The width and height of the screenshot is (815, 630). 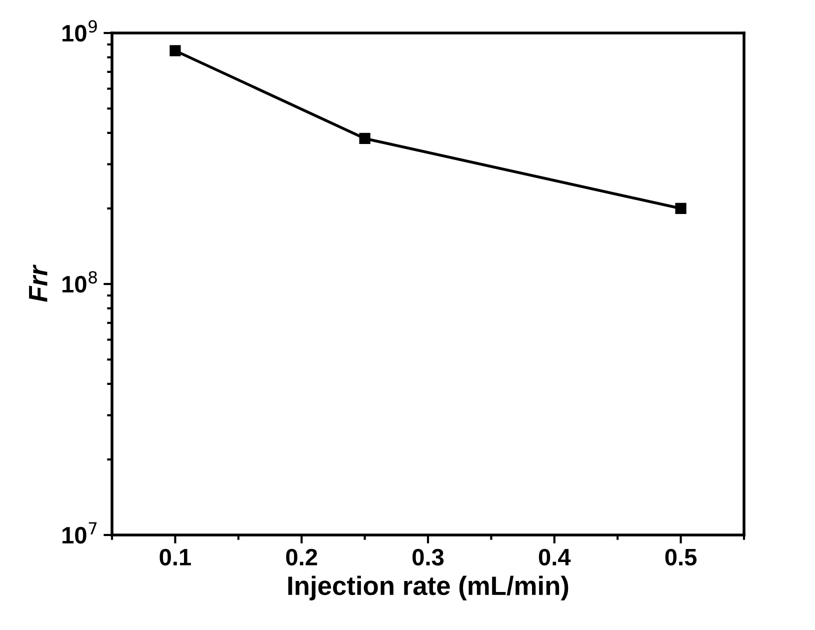 What do you see at coordinates (428, 557) in the screenshot?
I see `x-tick-label: 0.3` at bounding box center [428, 557].